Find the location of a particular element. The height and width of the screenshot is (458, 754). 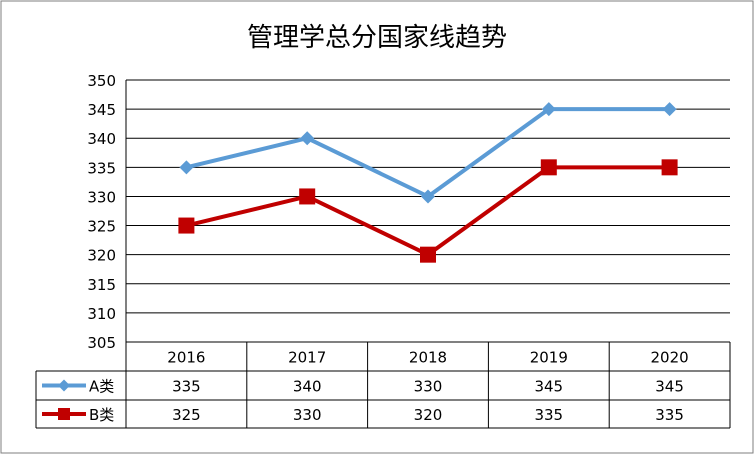

y-tick-label: 325 is located at coordinates (101, 227).